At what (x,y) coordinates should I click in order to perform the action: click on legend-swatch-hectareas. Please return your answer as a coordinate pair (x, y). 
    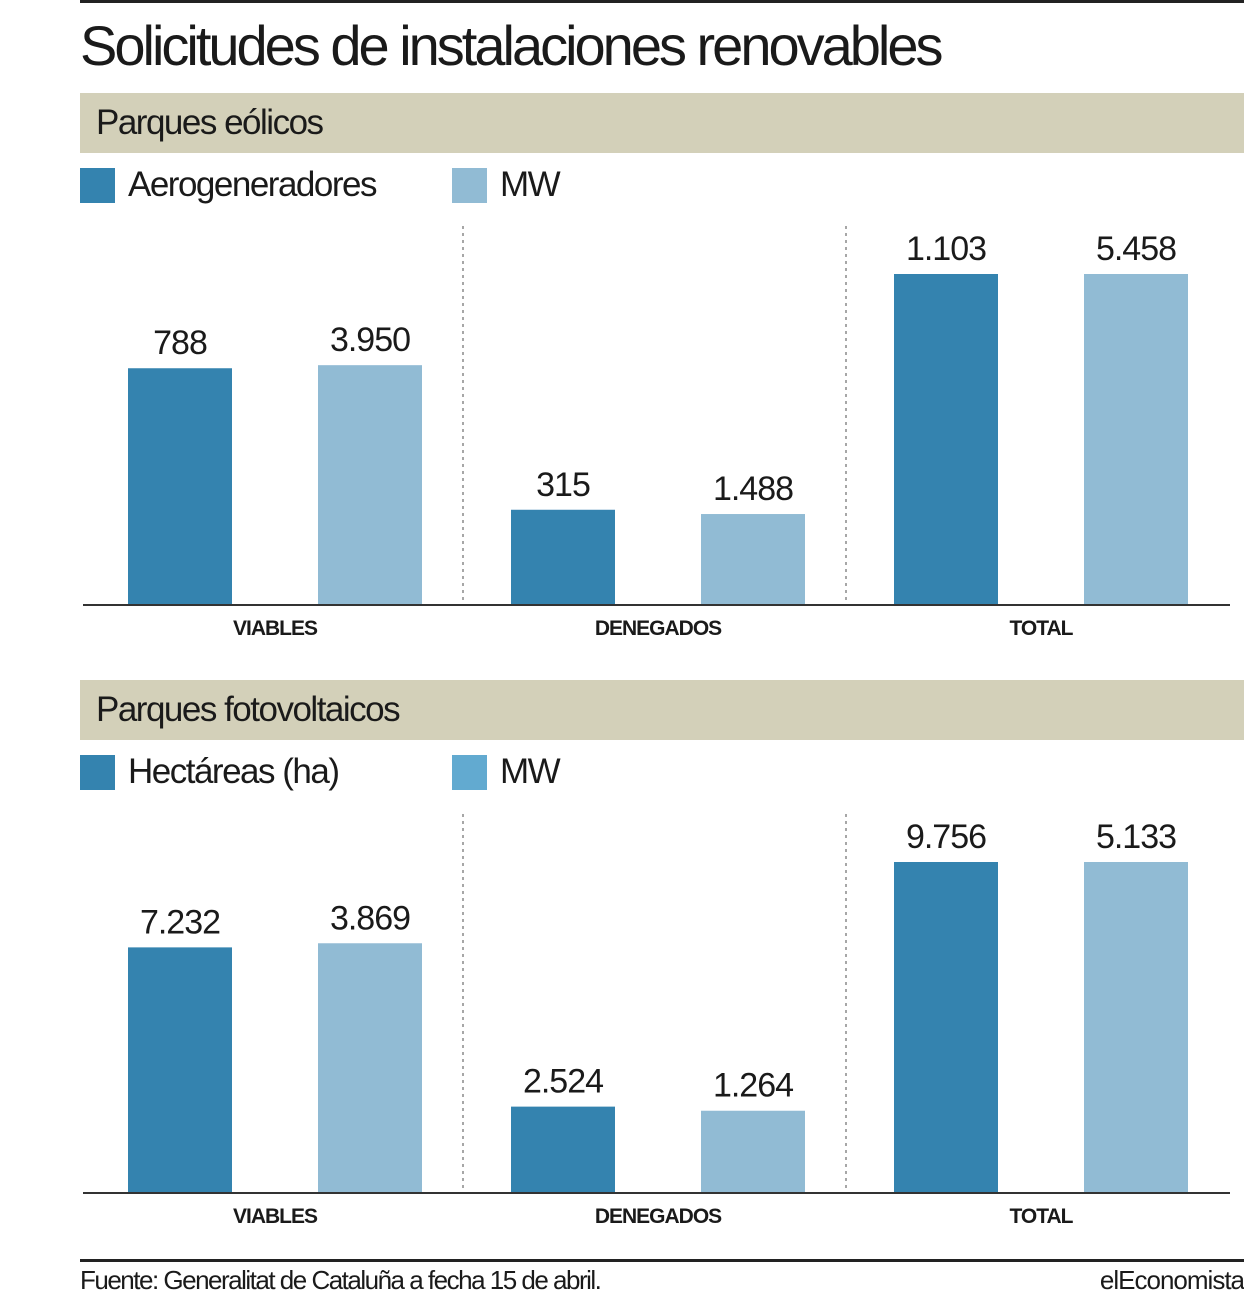
    Looking at the image, I should click on (97, 772).